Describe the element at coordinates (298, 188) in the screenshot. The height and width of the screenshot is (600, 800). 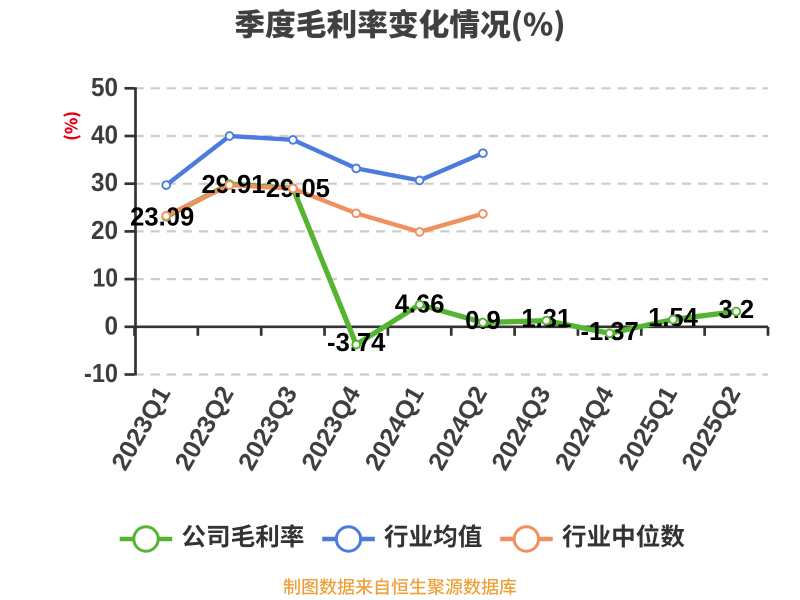
I see `svg-text: 29.05` at that location.